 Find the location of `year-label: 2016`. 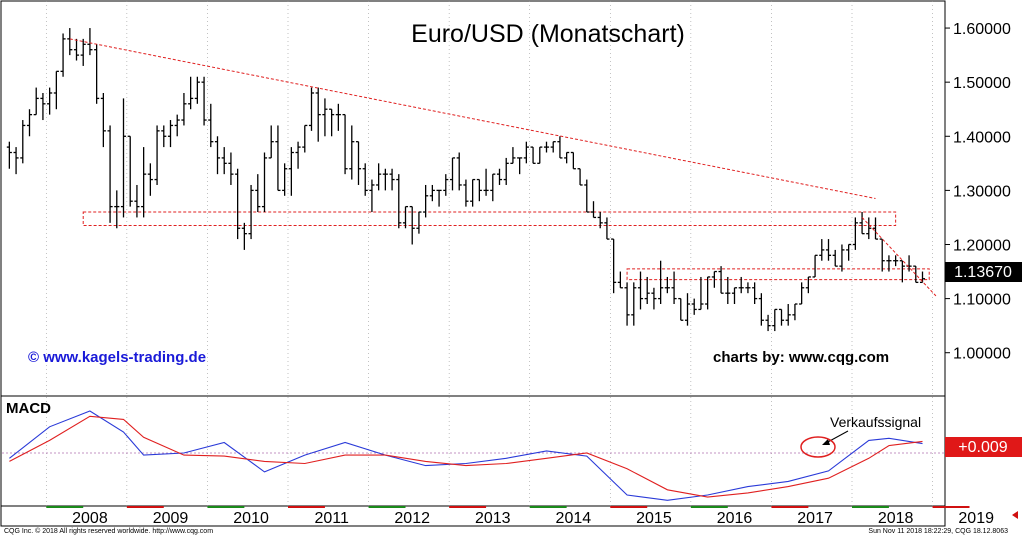

year-label: 2016 is located at coordinates (735, 518).